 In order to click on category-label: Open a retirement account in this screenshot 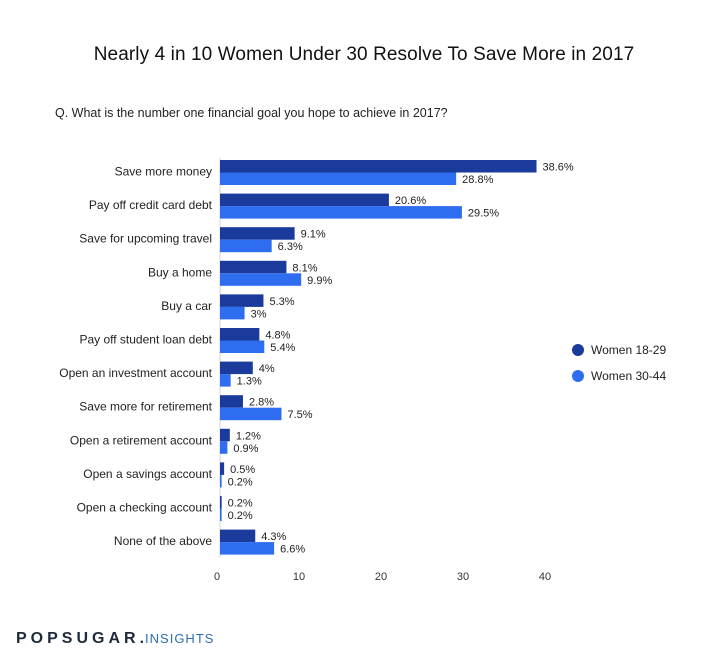, I will do `click(141, 440)`.